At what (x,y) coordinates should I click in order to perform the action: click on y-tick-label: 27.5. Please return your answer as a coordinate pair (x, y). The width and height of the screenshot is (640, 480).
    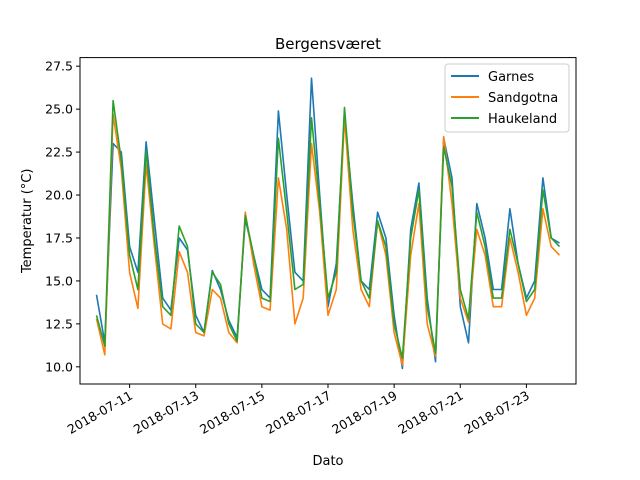
    Looking at the image, I should click on (59, 66).